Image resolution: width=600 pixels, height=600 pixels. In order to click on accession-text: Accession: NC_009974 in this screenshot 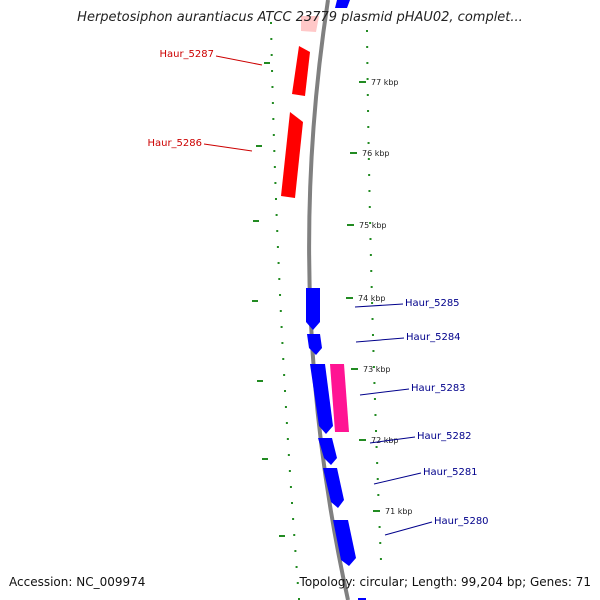, I will do `click(77, 582)`.